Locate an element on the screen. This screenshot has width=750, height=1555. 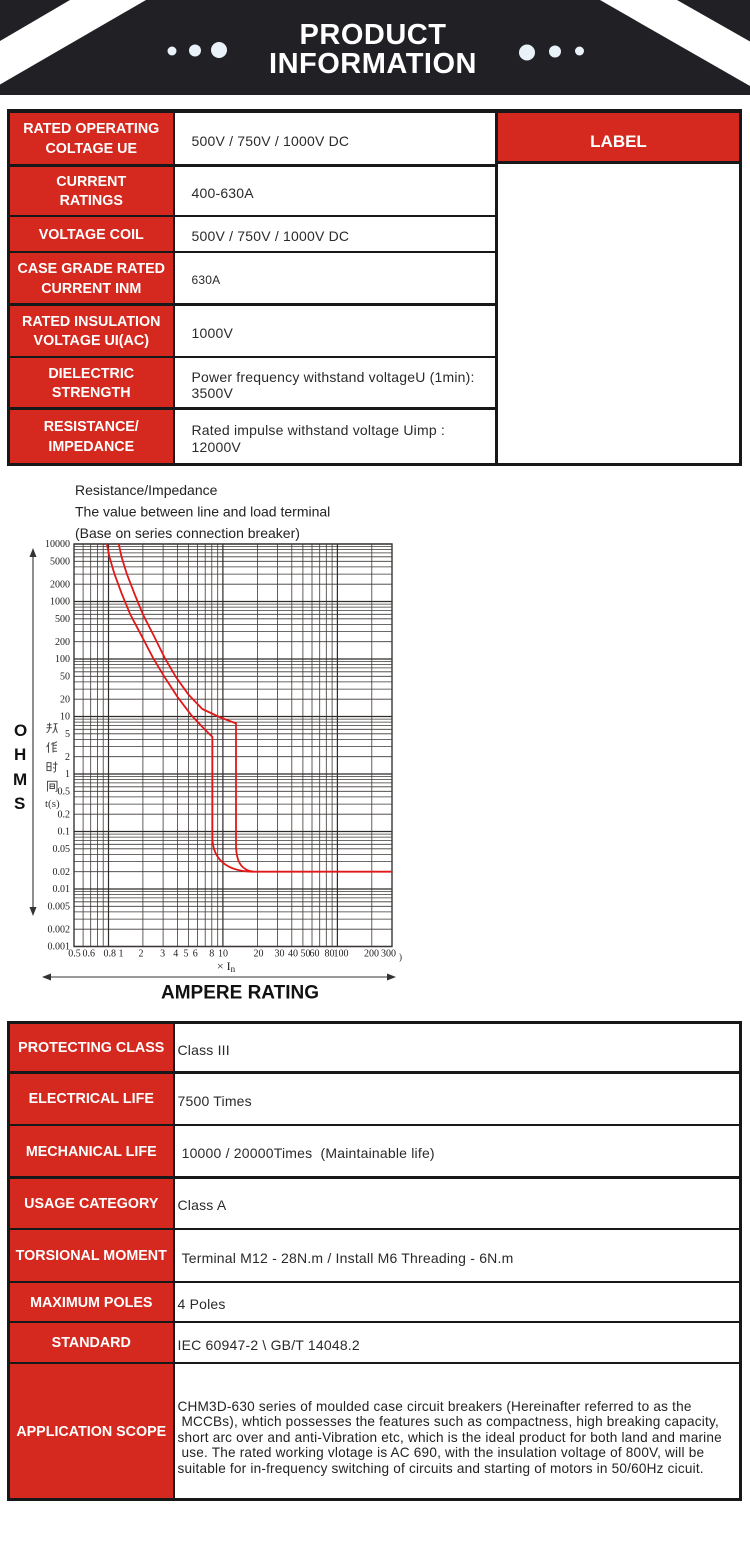
svg-text: 30 is located at coordinates (280, 954).